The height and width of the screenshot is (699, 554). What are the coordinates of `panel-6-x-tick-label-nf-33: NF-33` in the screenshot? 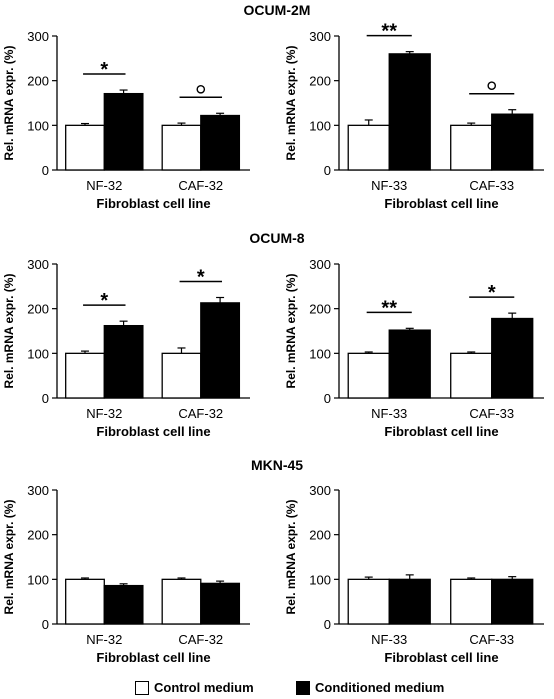 It's located at (389, 639).